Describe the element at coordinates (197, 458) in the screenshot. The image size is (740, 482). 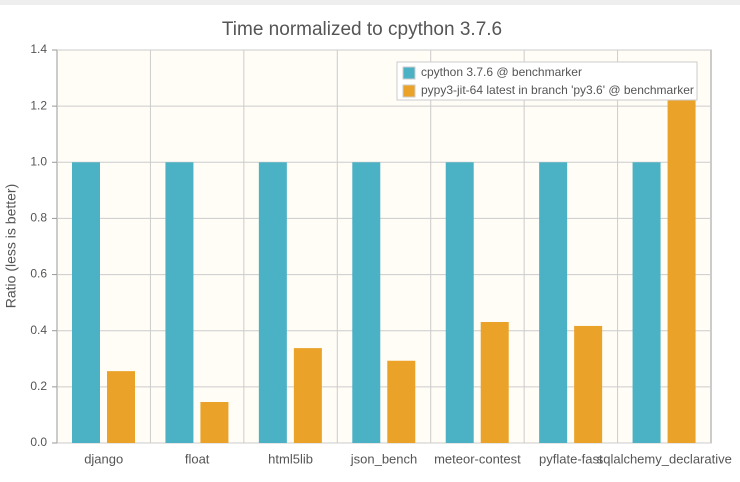
I see `x-tick-label: float` at that location.